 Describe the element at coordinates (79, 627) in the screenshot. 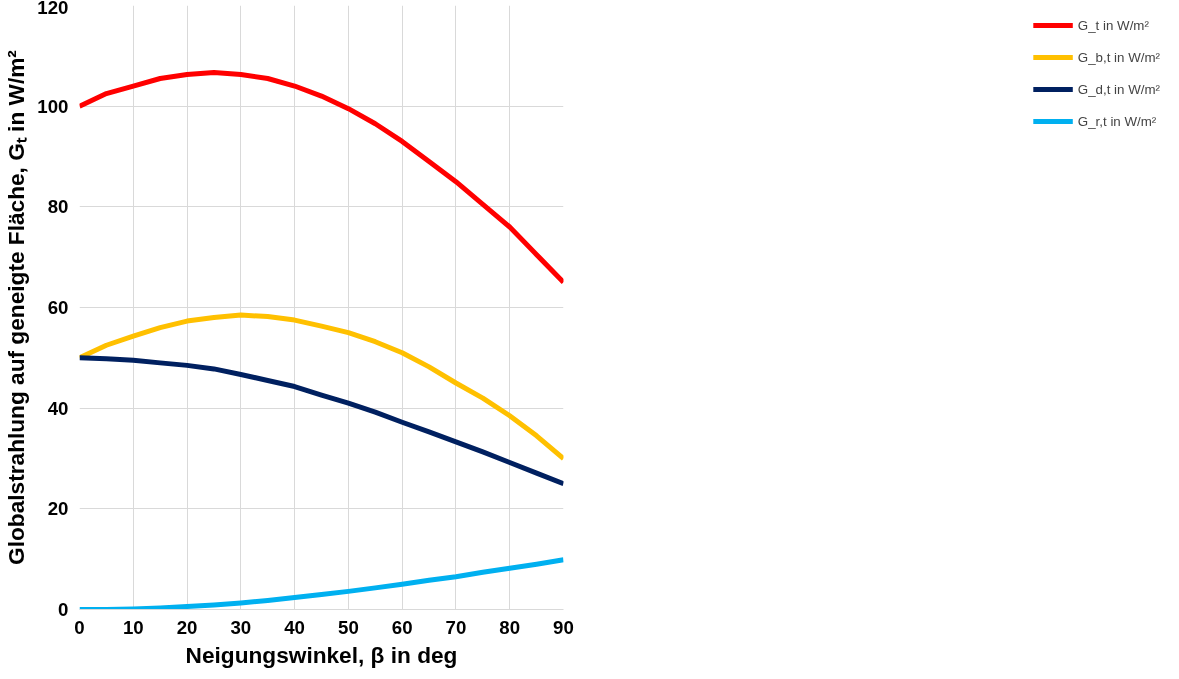

I see `x-tick-label: 0` at that location.